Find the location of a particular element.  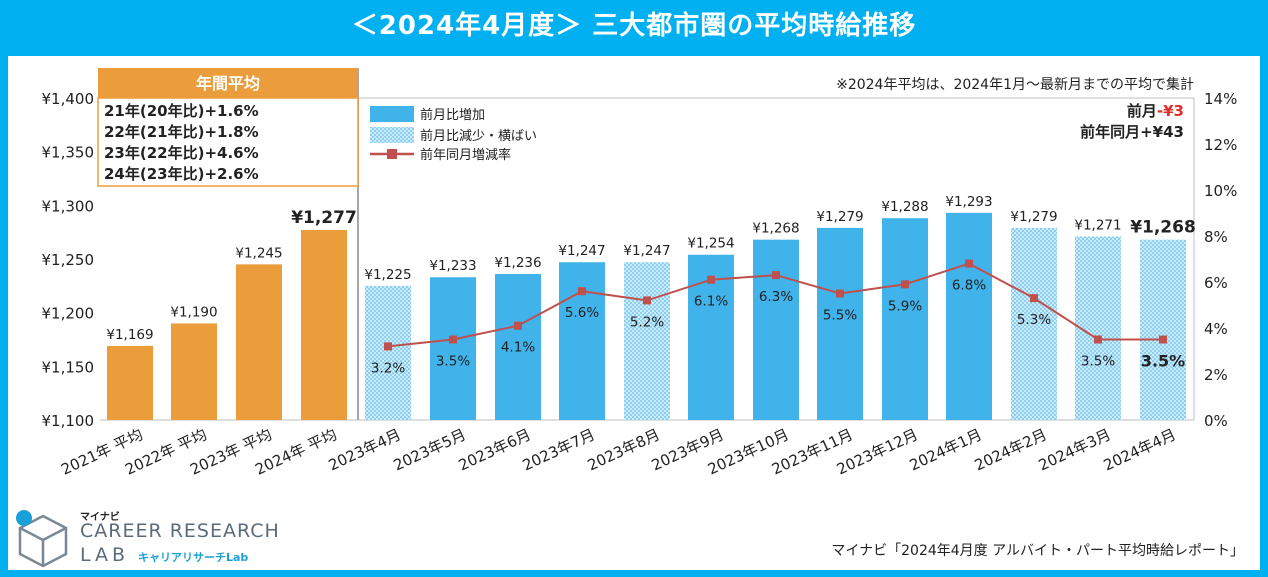

y-axis-right: 0% 2% 4% 6% 8% 10% 12% 14% is located at coordinates (1220, 260).